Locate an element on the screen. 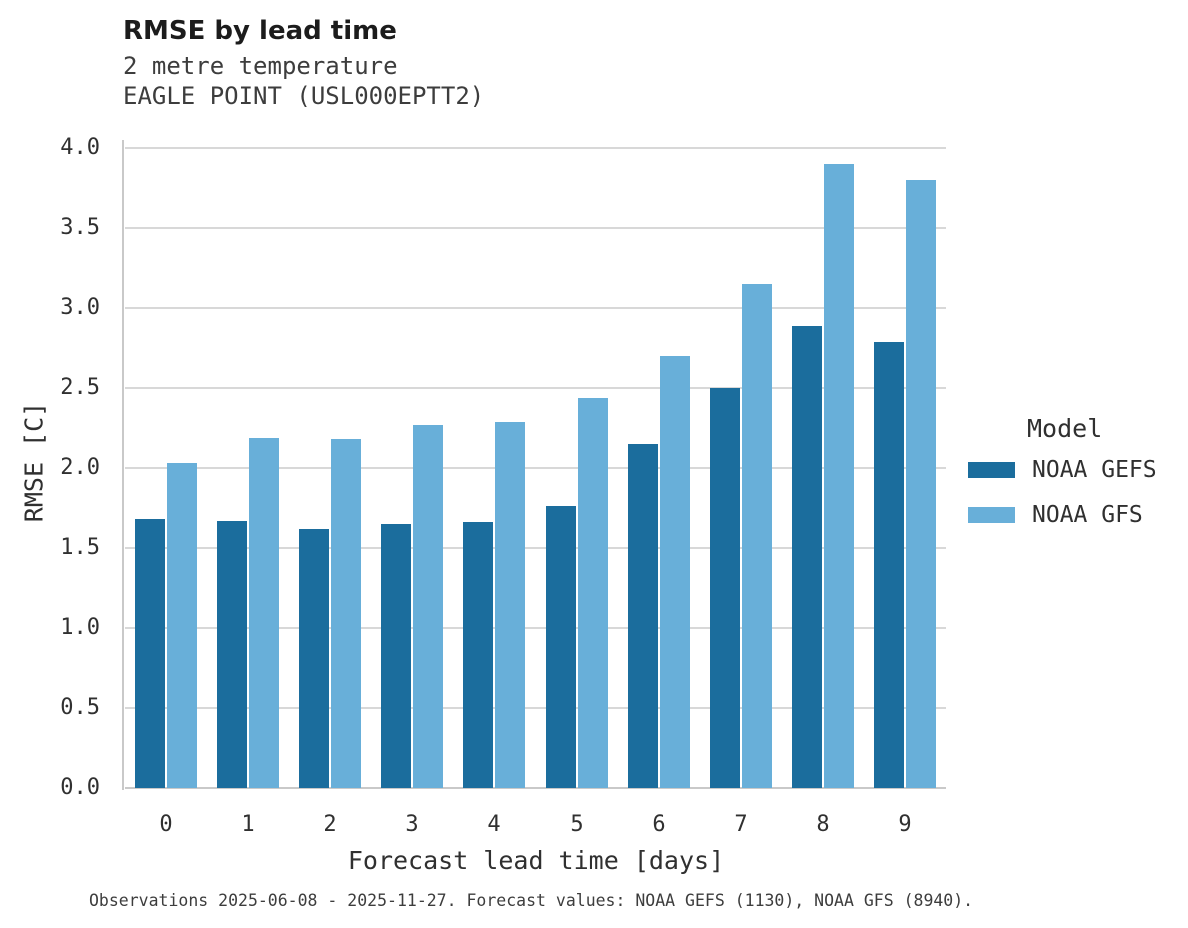 The height and width of the screenshot is (928, 1188). gridline-y-3.0 is located at coordinates (535, 308).